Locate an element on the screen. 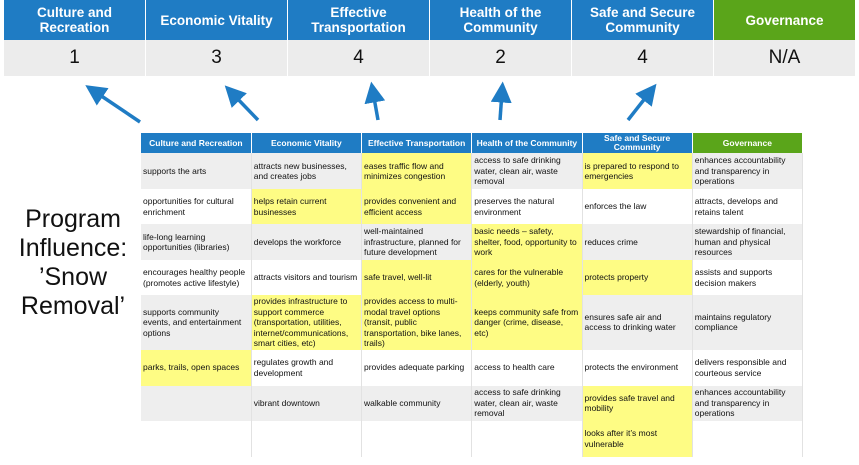 The height and width of the screenshot is (465, 859). table-cell: maintains regulatory compliance is located at coordinates (748, 322).